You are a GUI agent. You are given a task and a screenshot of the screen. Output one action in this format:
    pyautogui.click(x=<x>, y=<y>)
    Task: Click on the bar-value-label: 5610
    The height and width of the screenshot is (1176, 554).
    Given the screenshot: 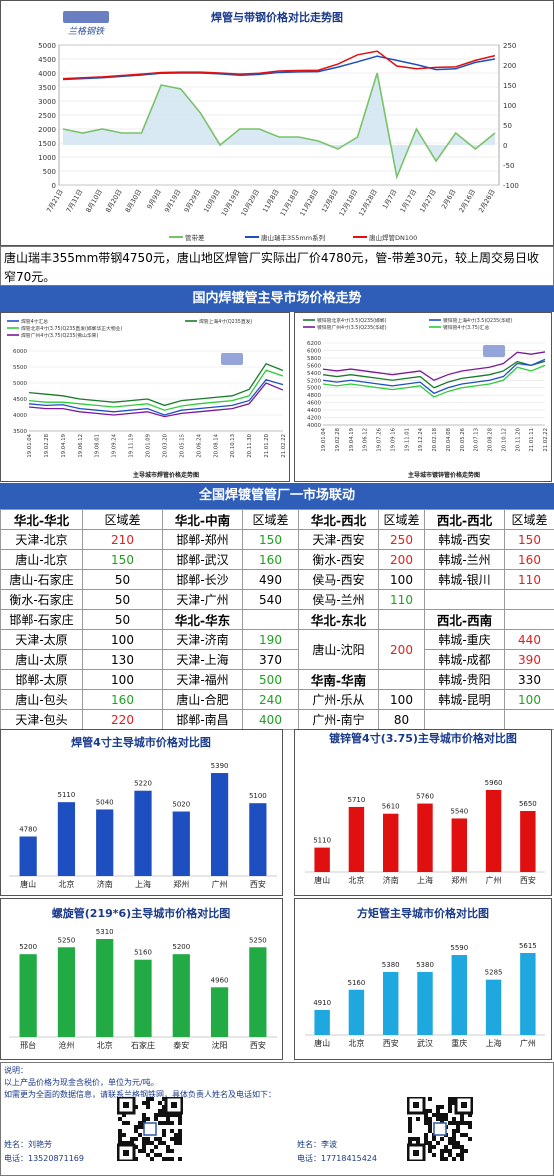 What is the action you would take?
    pyautogui.click(x=391, y=807)
    